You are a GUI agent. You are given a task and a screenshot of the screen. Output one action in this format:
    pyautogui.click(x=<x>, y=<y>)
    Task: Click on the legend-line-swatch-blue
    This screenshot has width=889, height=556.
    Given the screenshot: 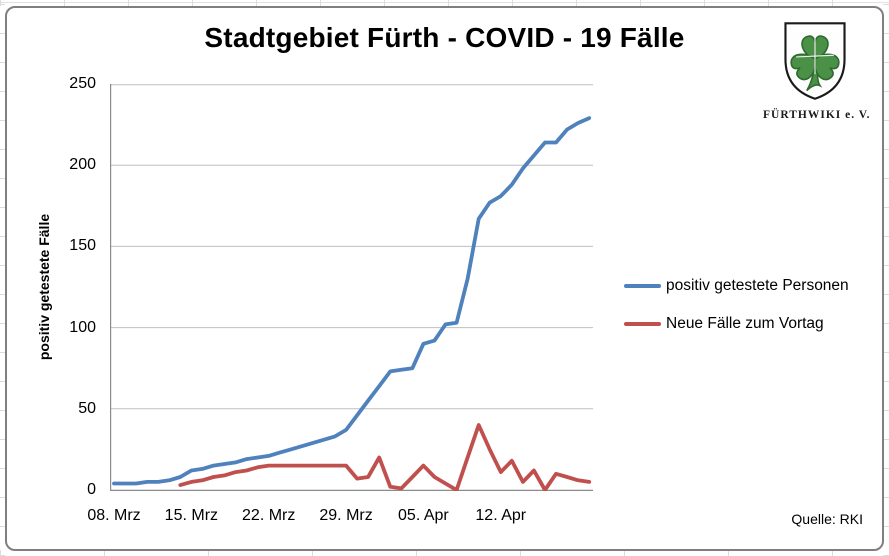 What is the action you would take?
    pyautogui.click(x=642, y=286)
    